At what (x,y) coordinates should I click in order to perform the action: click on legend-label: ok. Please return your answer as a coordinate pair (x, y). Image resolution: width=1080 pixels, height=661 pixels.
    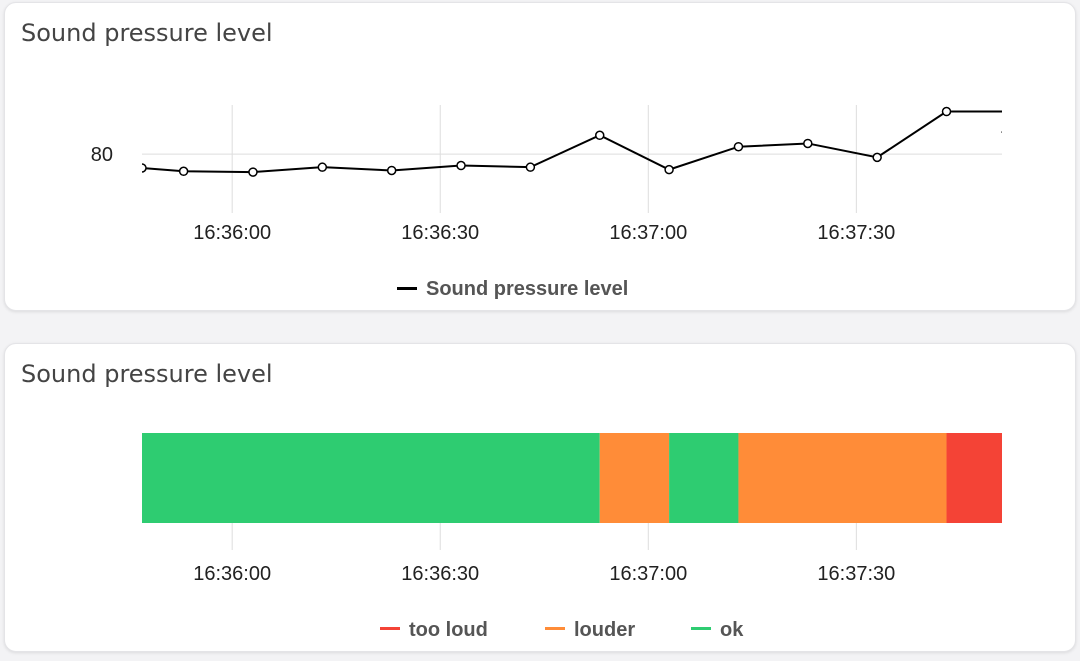
    Looking at the image, I should click on (732, 630).